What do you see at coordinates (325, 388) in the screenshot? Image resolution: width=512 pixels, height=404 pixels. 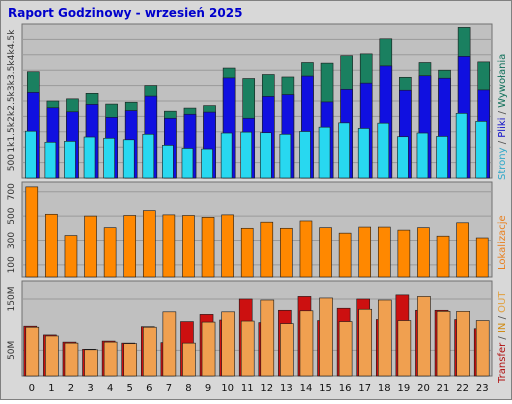 I see `hour-tick-label: 15` at bounding box center [325, 388].